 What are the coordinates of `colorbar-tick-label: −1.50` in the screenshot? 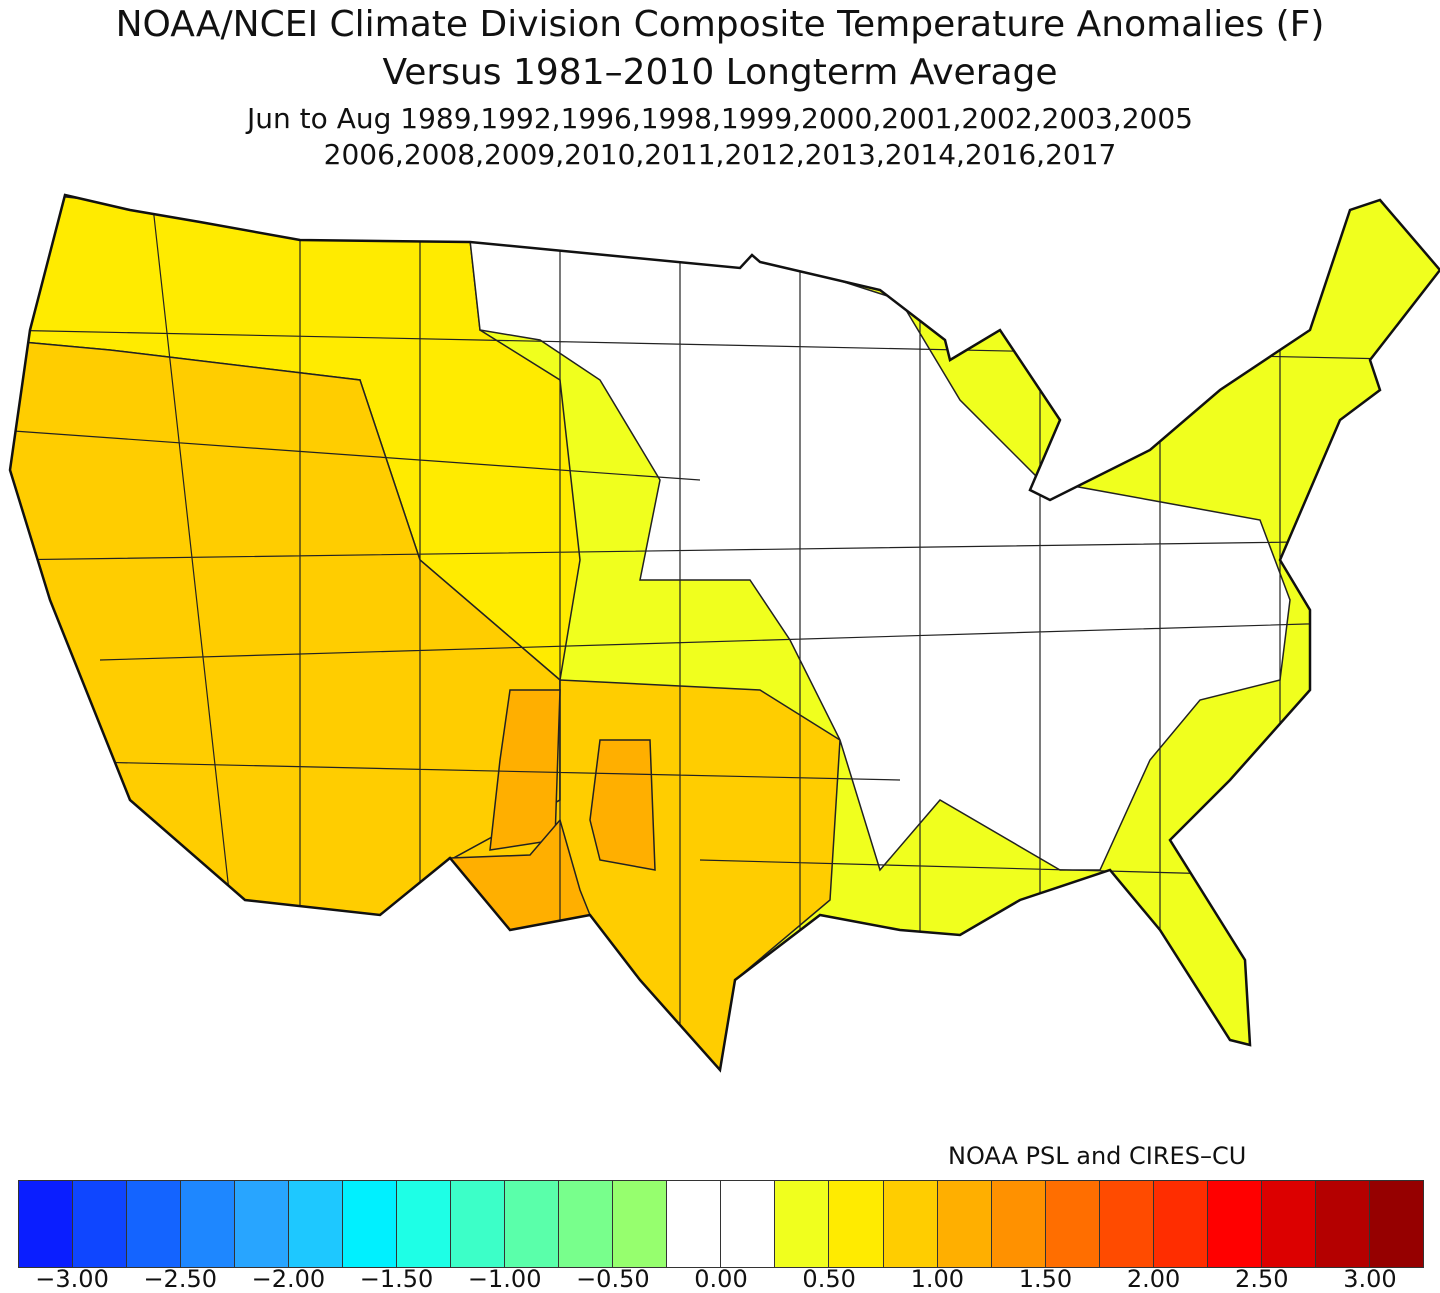 It's located at (396, 1279).